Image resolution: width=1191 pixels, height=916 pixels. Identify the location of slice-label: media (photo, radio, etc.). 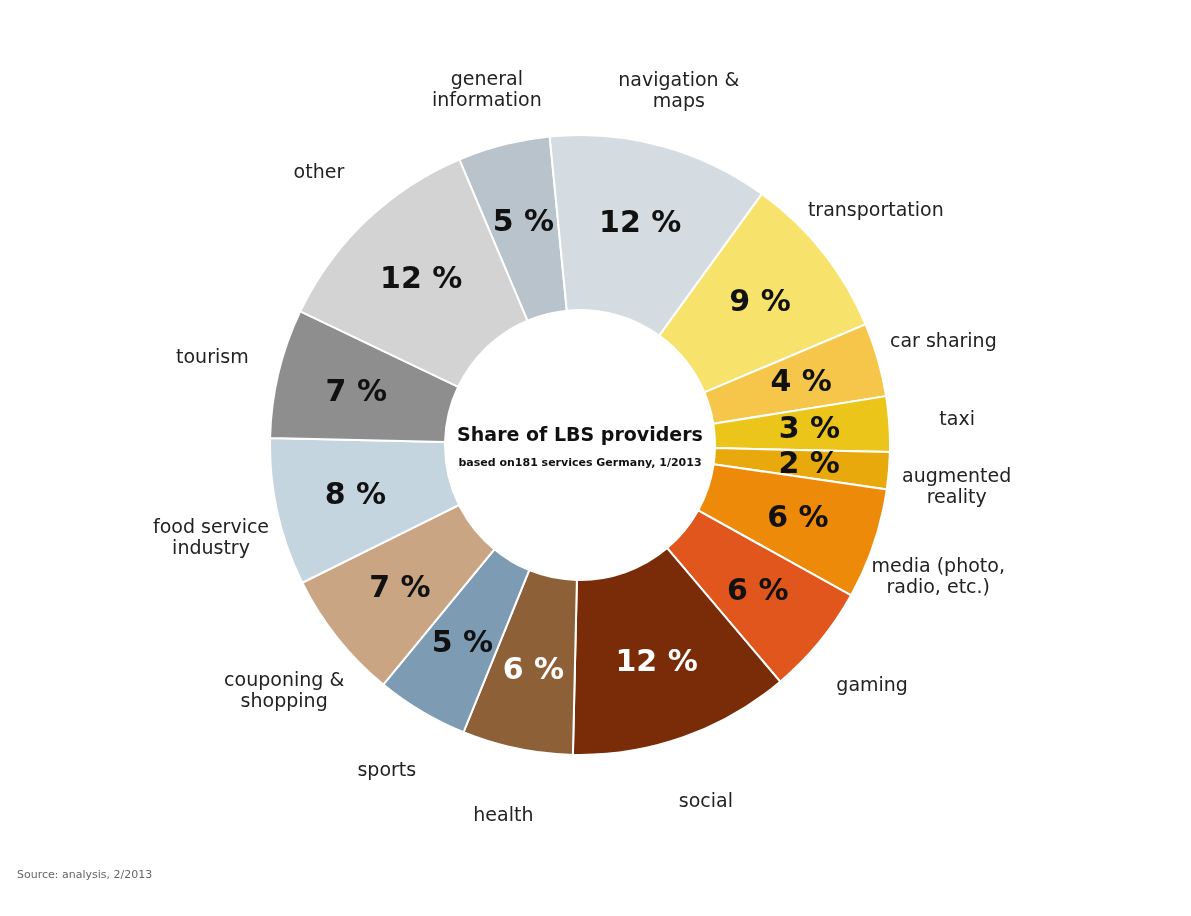
(938, 575).